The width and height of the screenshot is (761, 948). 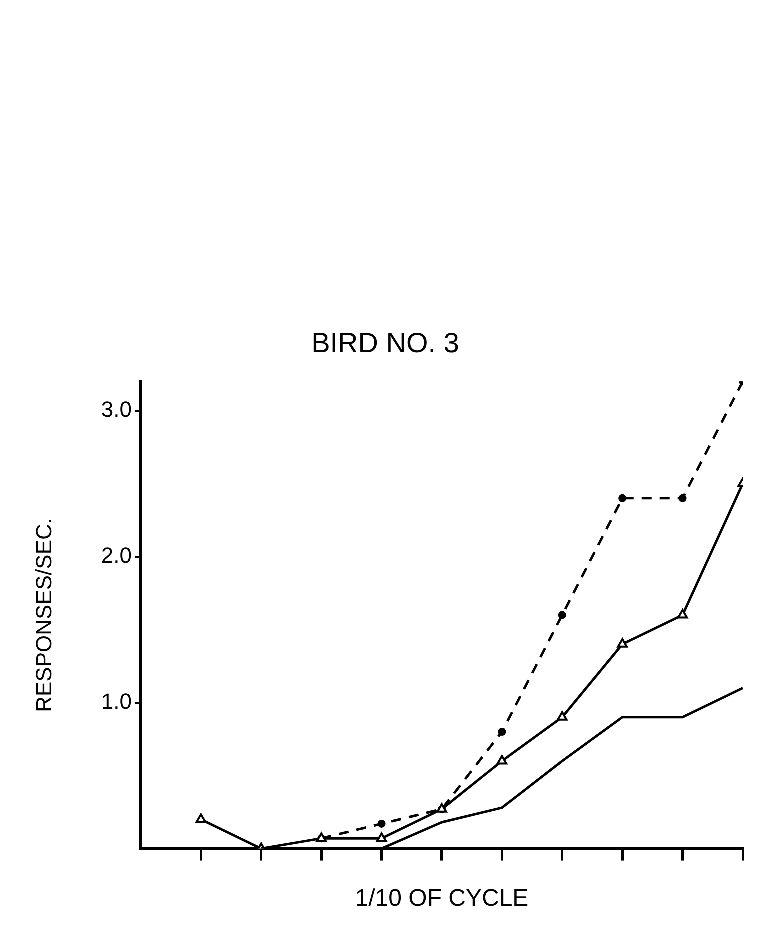 What do you see at coordinates (386, 343) in the screenshot?
I see `chart-title: BIRD NO. 3` at bounding box center [386, 343].